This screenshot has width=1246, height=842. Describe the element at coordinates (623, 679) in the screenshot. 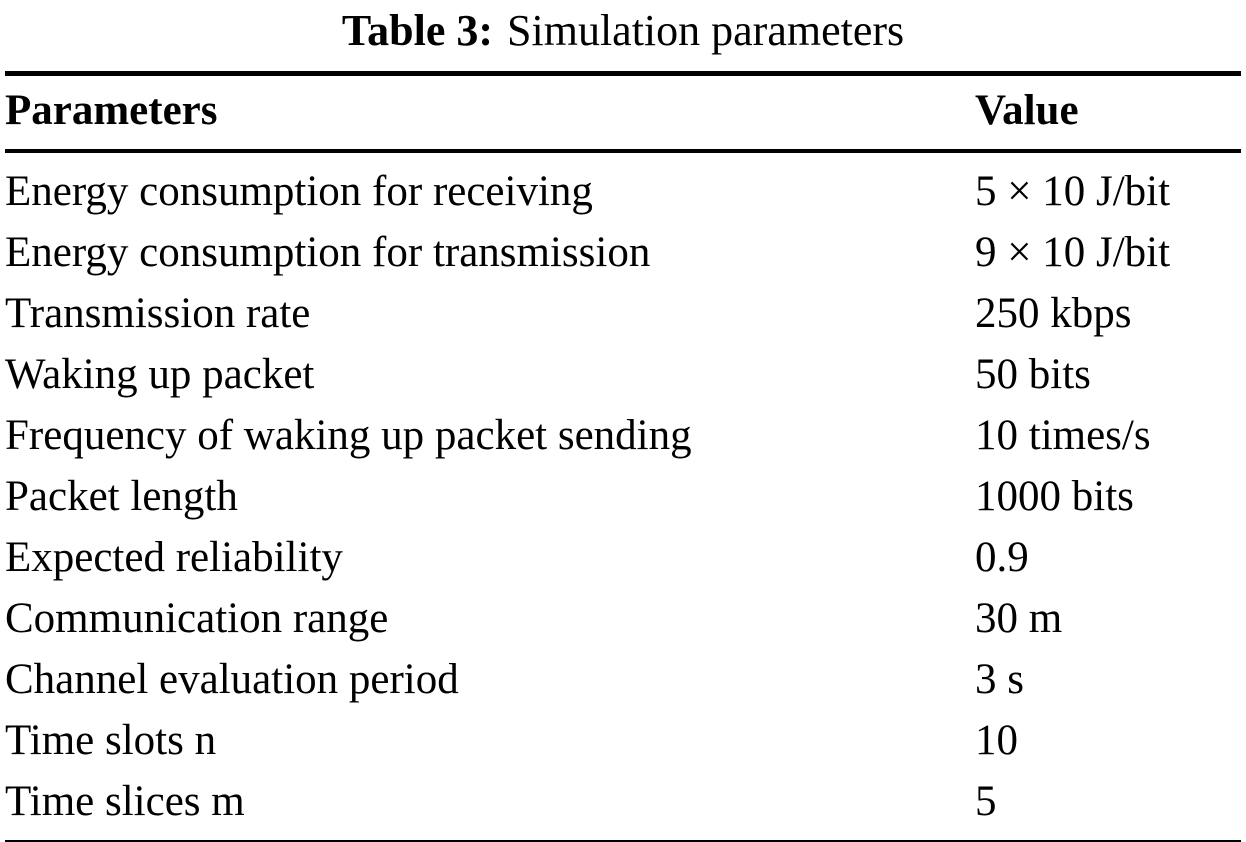

I see `table-row: Channel evaluation period 3 s` at that location.